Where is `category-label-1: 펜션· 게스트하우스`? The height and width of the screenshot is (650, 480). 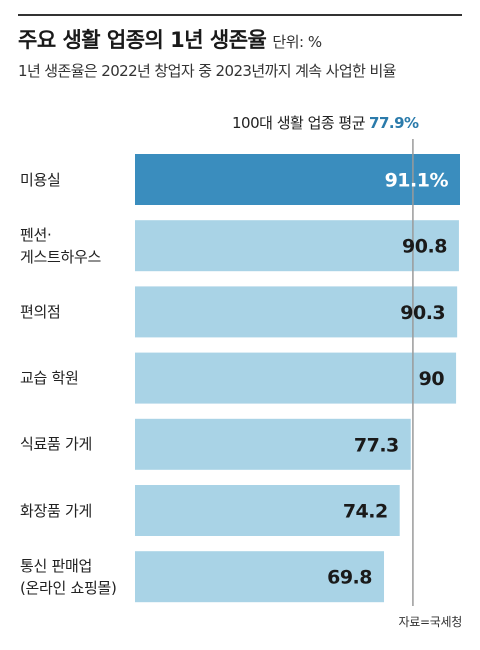 category-label-1: 펜션· 게스트하우스 is located at coordinates (61, 245).